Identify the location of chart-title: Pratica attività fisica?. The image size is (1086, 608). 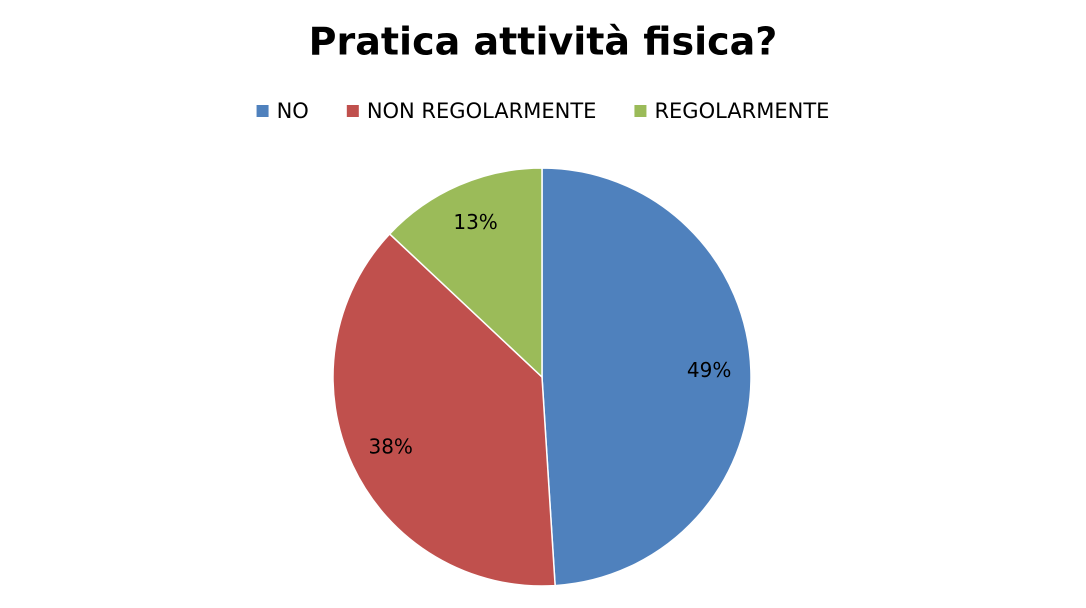
(543, 42).